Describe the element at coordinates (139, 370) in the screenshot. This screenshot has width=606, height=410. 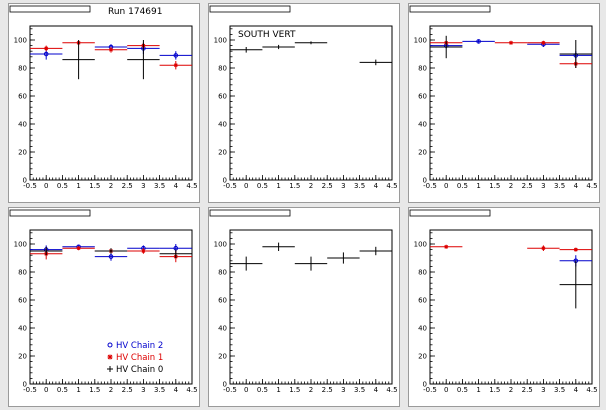
I see `legend-entry-label: HV Chain 0` at that location.